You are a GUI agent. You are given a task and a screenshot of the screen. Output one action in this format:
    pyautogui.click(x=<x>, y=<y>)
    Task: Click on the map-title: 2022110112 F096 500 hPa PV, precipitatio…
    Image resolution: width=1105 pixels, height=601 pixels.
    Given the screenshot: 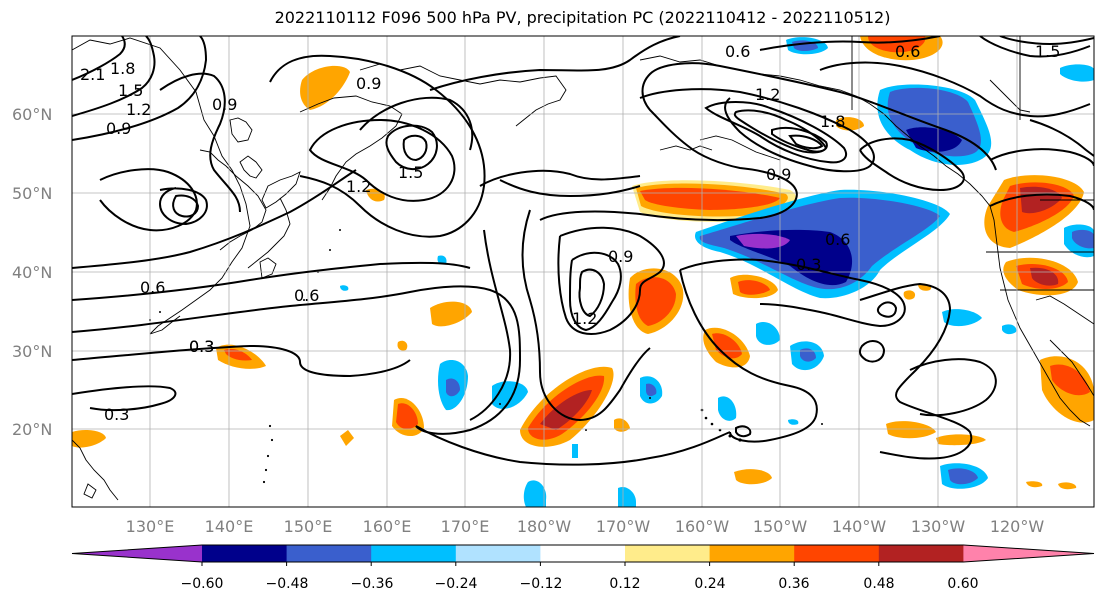 What is the action you would take?
    pyautogui.click(x=582, y=17)
    